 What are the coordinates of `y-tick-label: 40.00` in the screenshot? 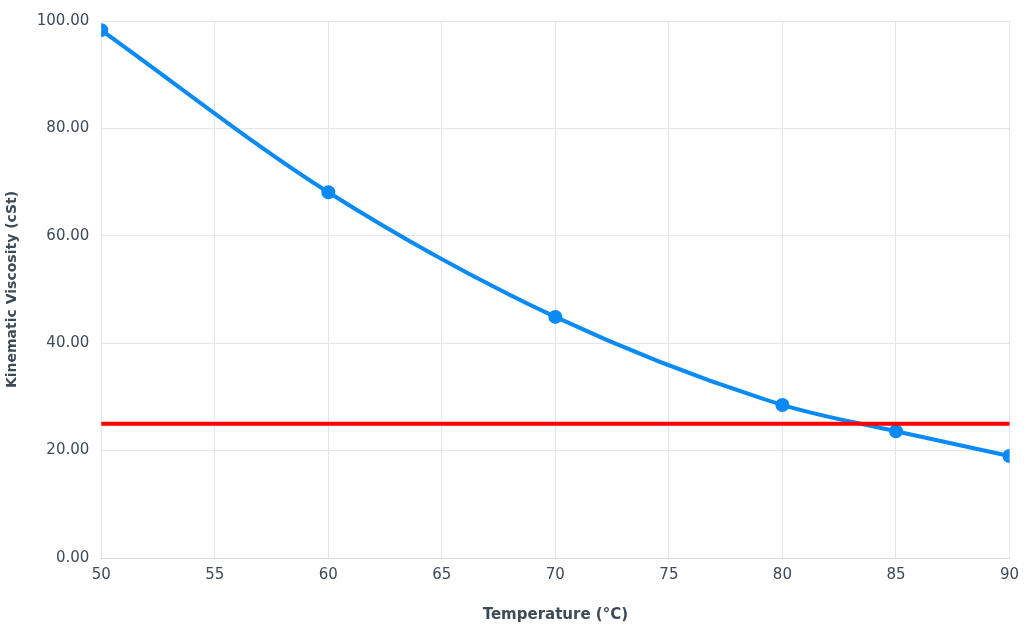 It's located at (68, 342).